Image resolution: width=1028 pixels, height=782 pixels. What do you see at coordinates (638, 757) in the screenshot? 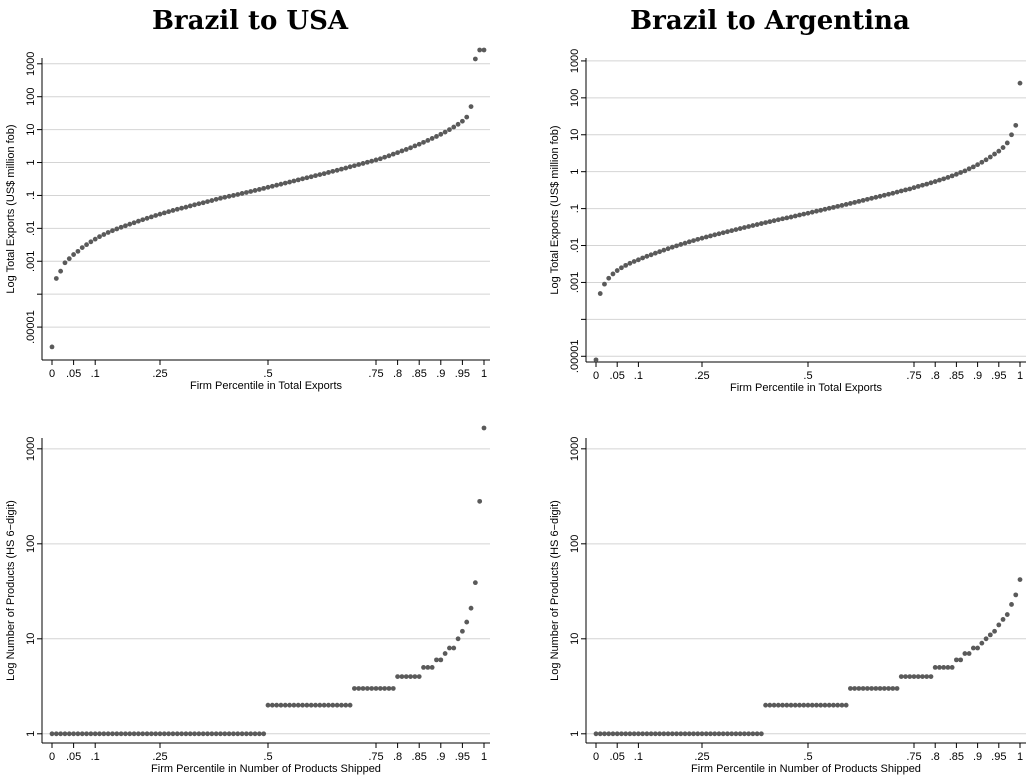
I see `x-tick-label: .1` at bounding box center [638, 757].